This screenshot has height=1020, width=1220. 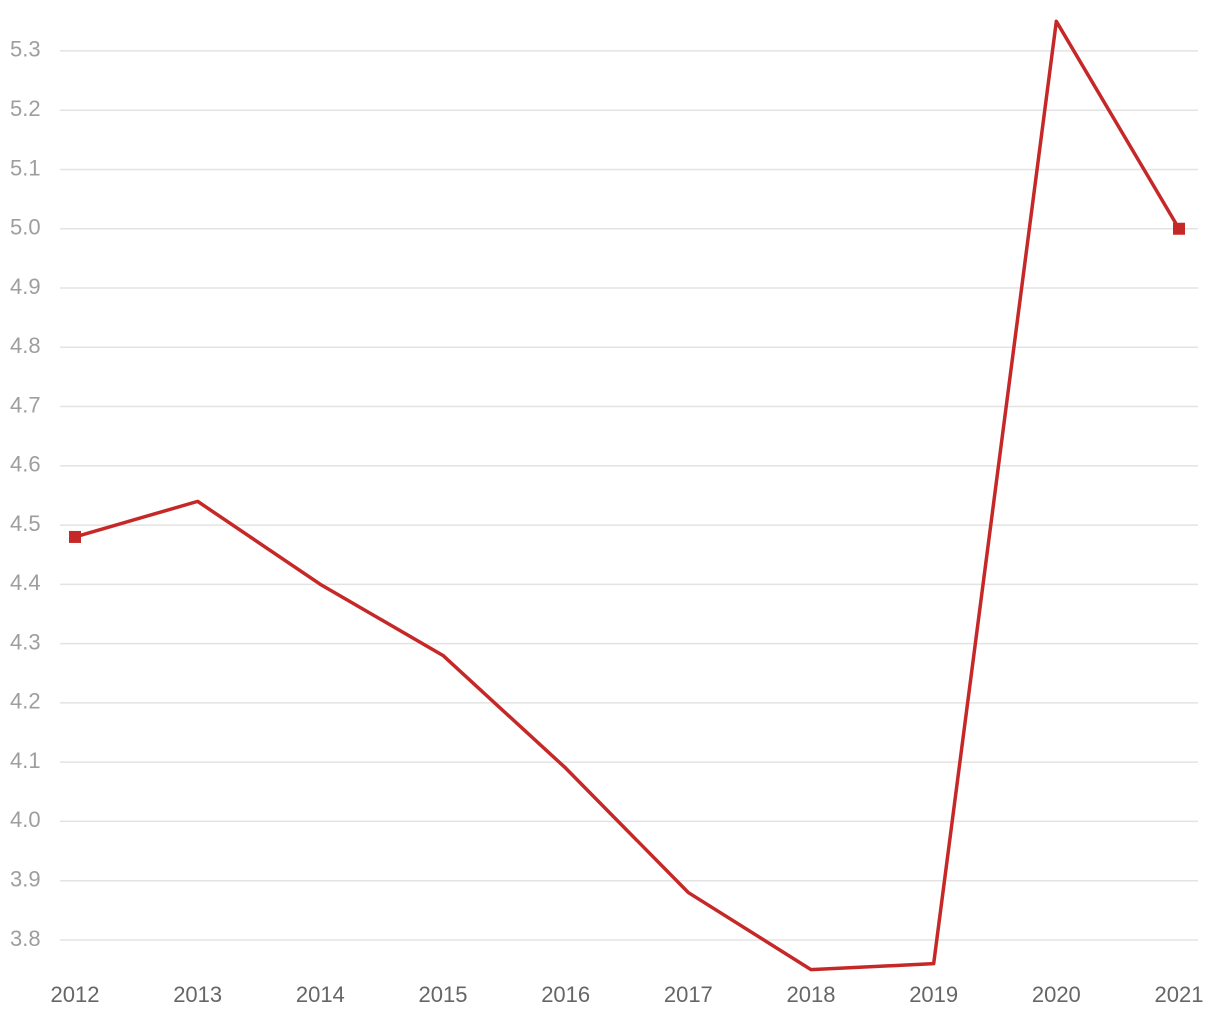 What do you see at coordinates (688, 994) in the screenshot?
I see `x-tick-label: 2017` at bounding box center [688, 994].